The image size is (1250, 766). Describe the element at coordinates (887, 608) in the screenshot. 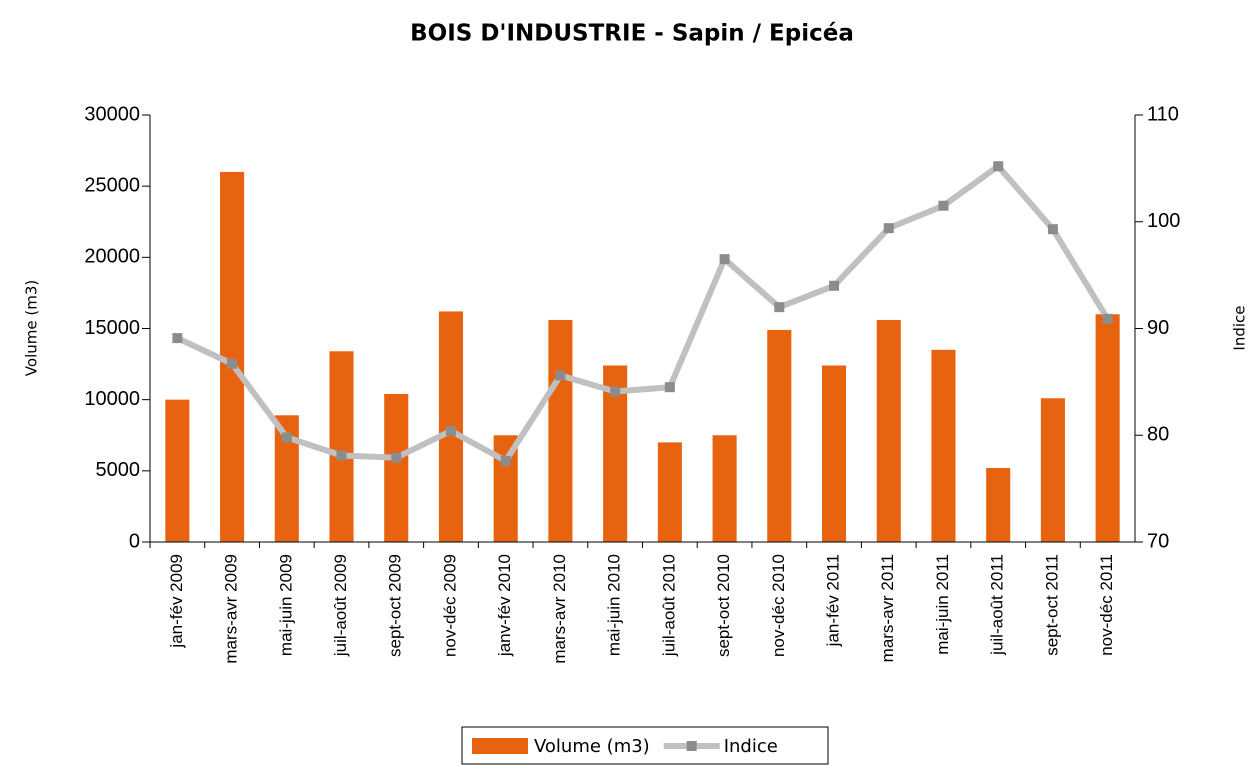

I see `x-tick-label: mars-avr 2011` at that location.